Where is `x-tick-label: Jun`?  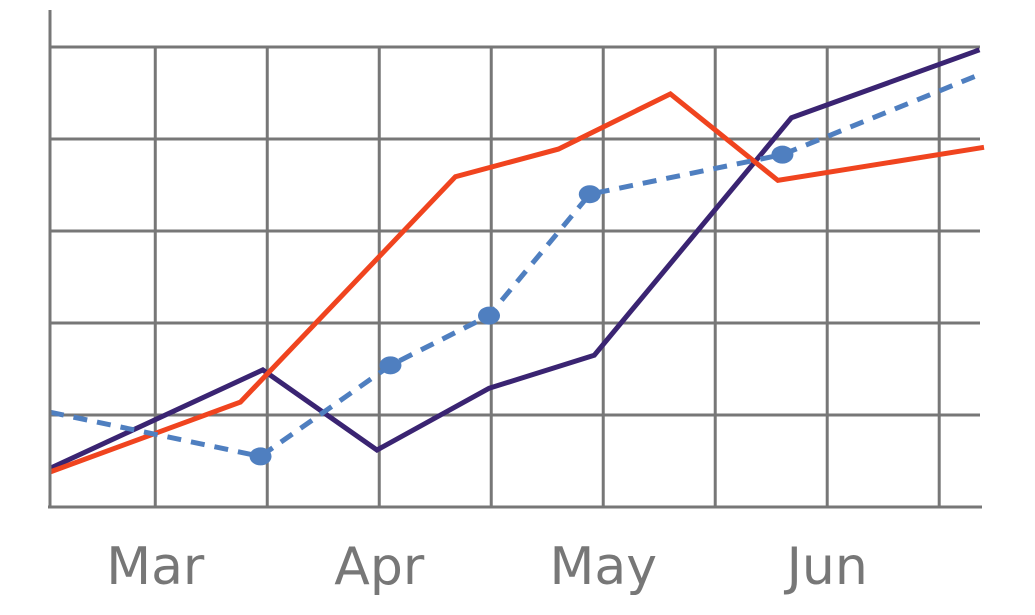 x-tick-label: Jun is located at coordinates (826, 567).